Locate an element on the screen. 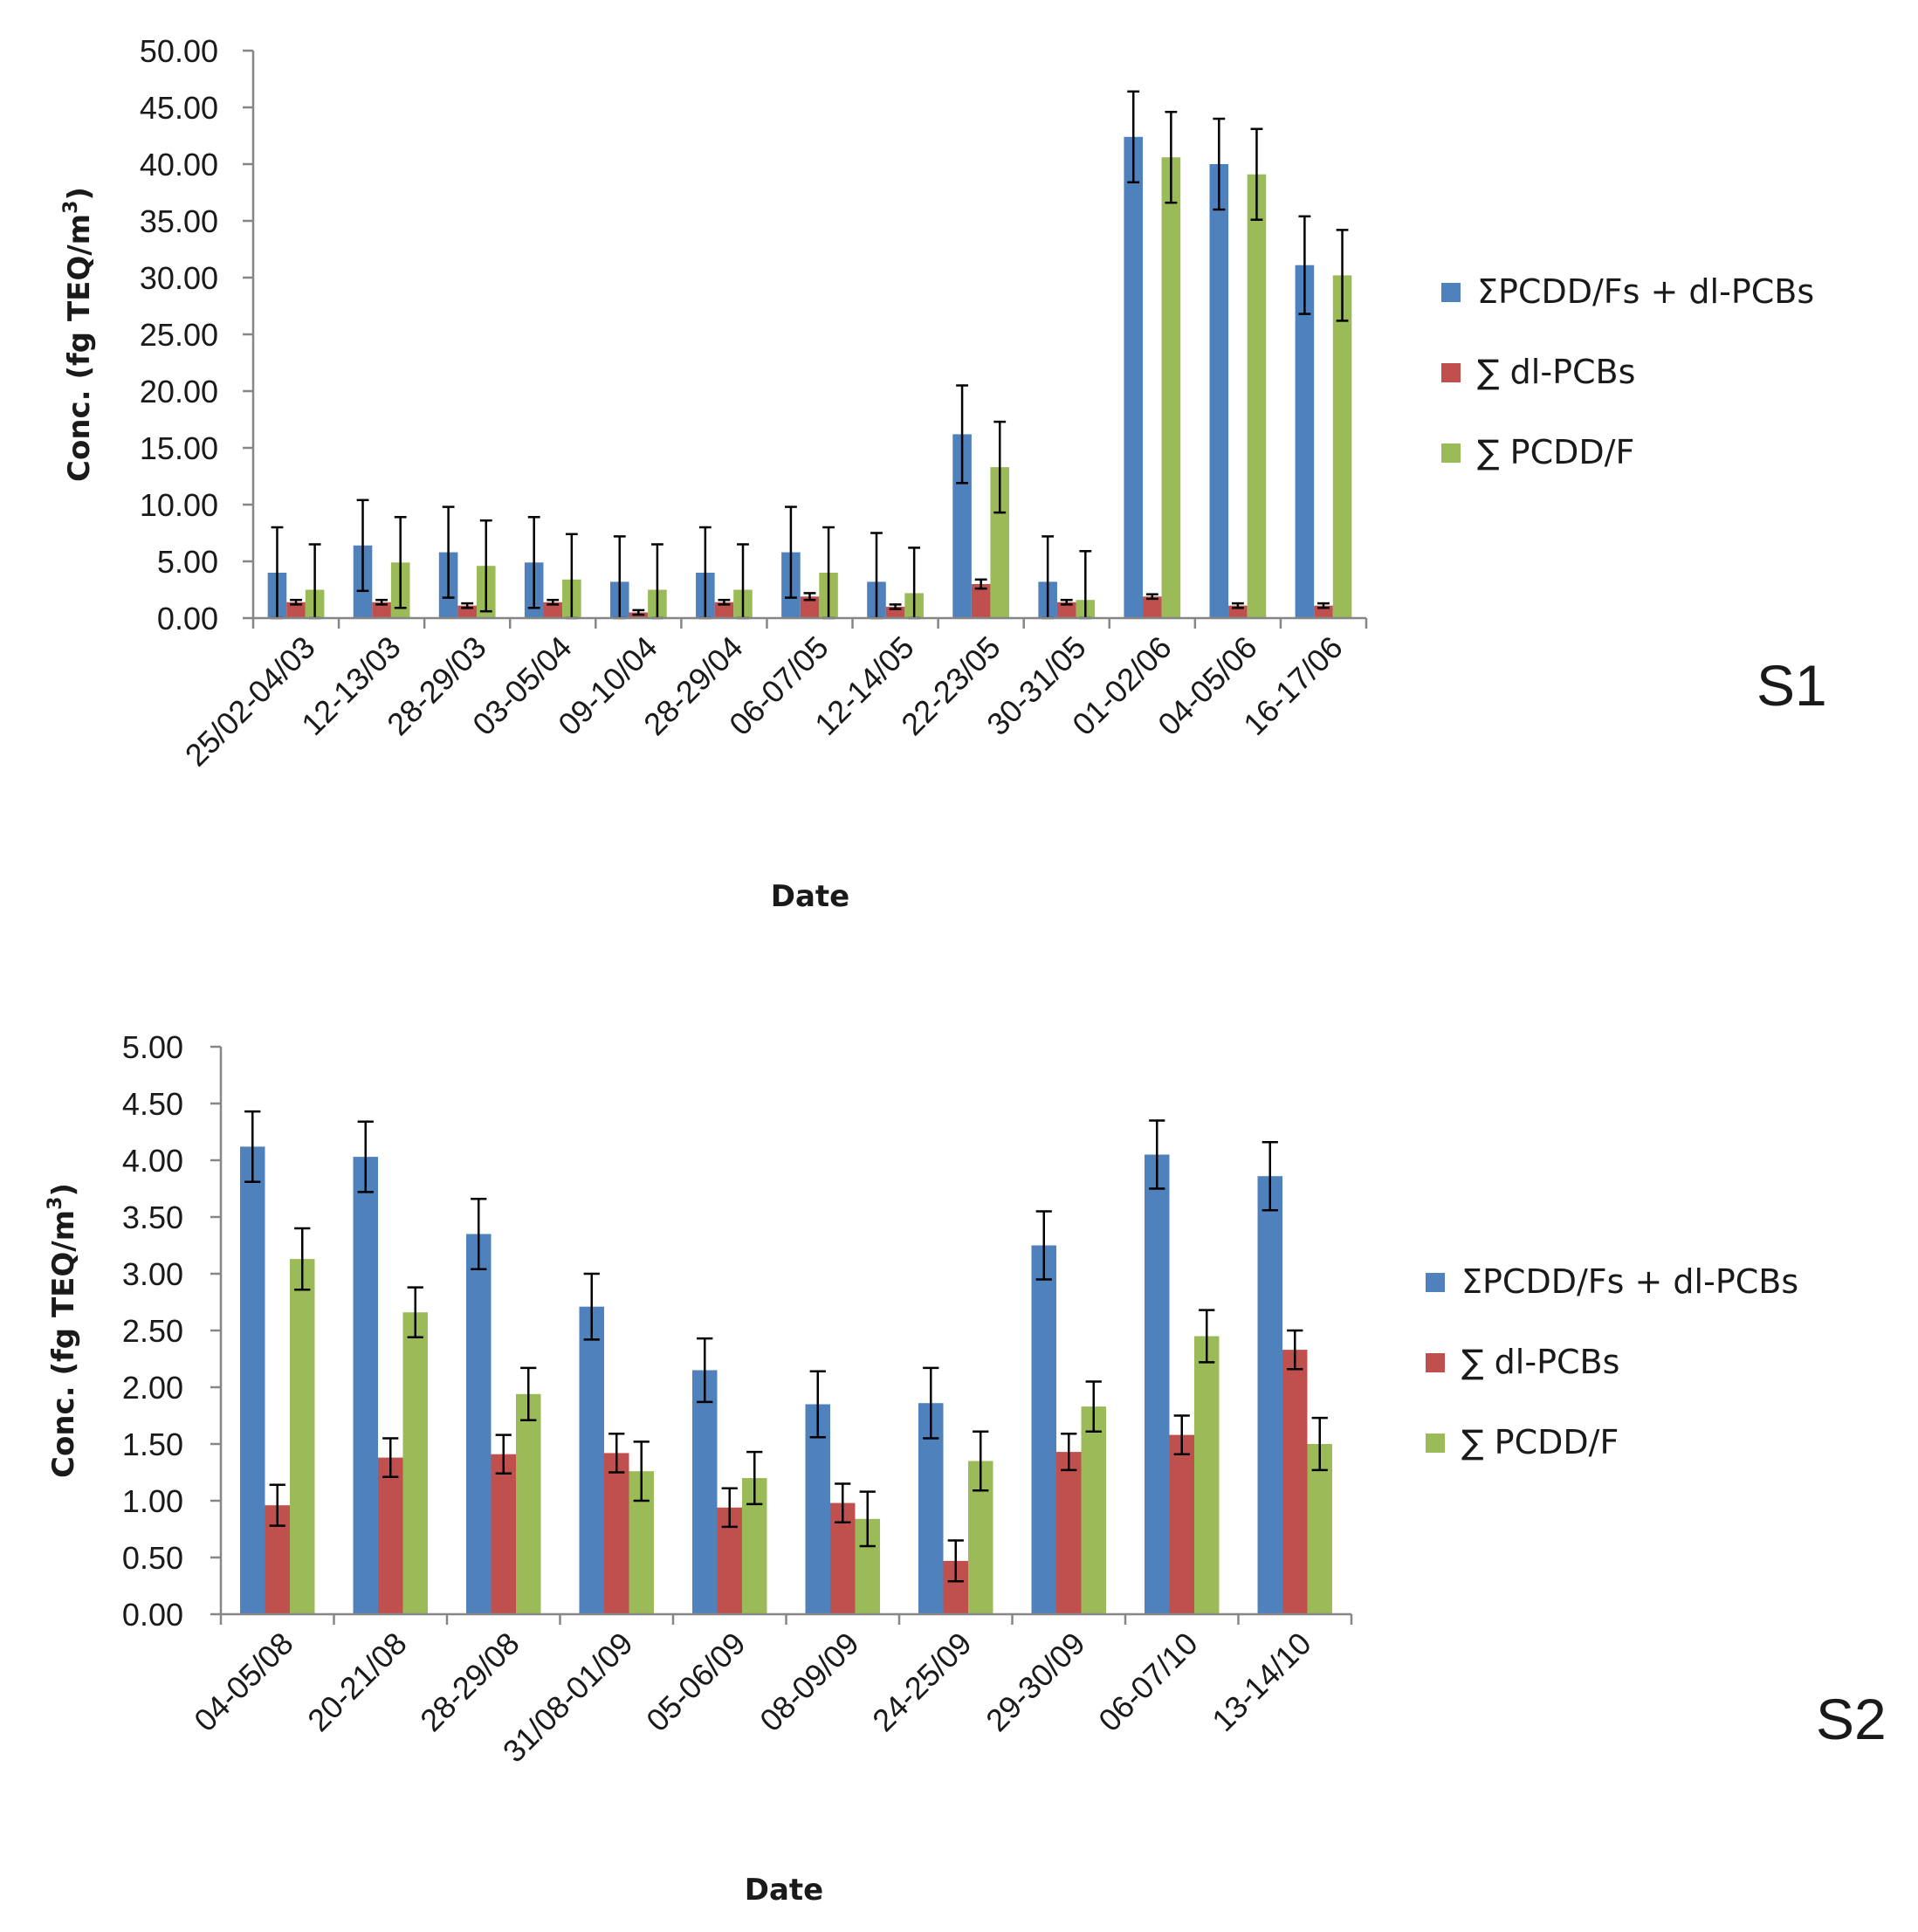  y-tick-label: 3.00 is located at coordinates (152, 1274).